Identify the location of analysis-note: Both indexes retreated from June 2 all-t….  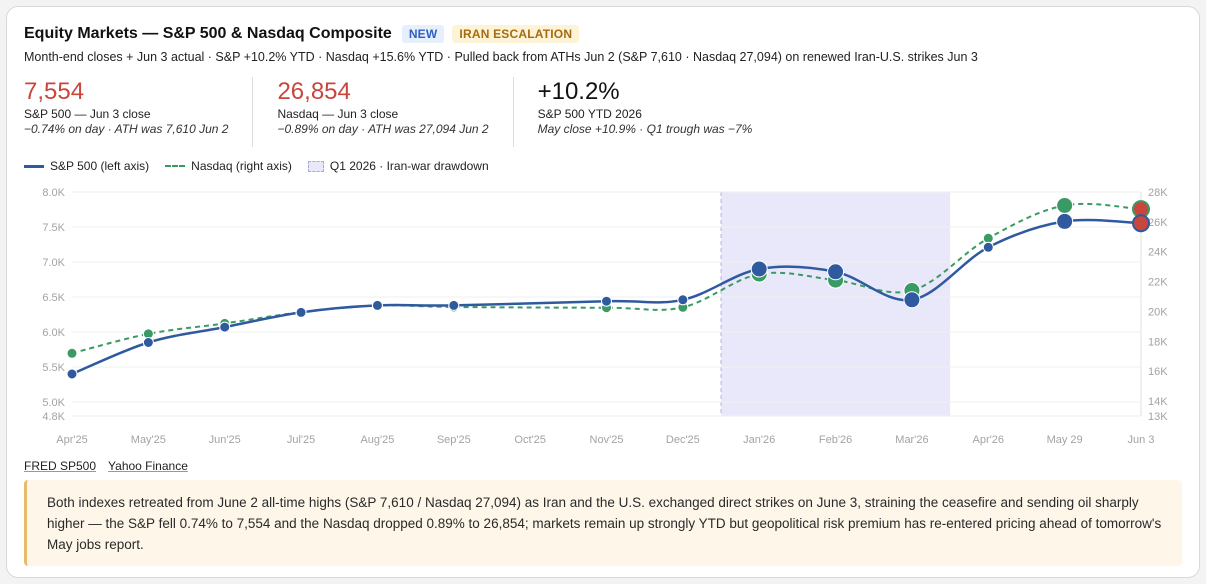
(603, 523).